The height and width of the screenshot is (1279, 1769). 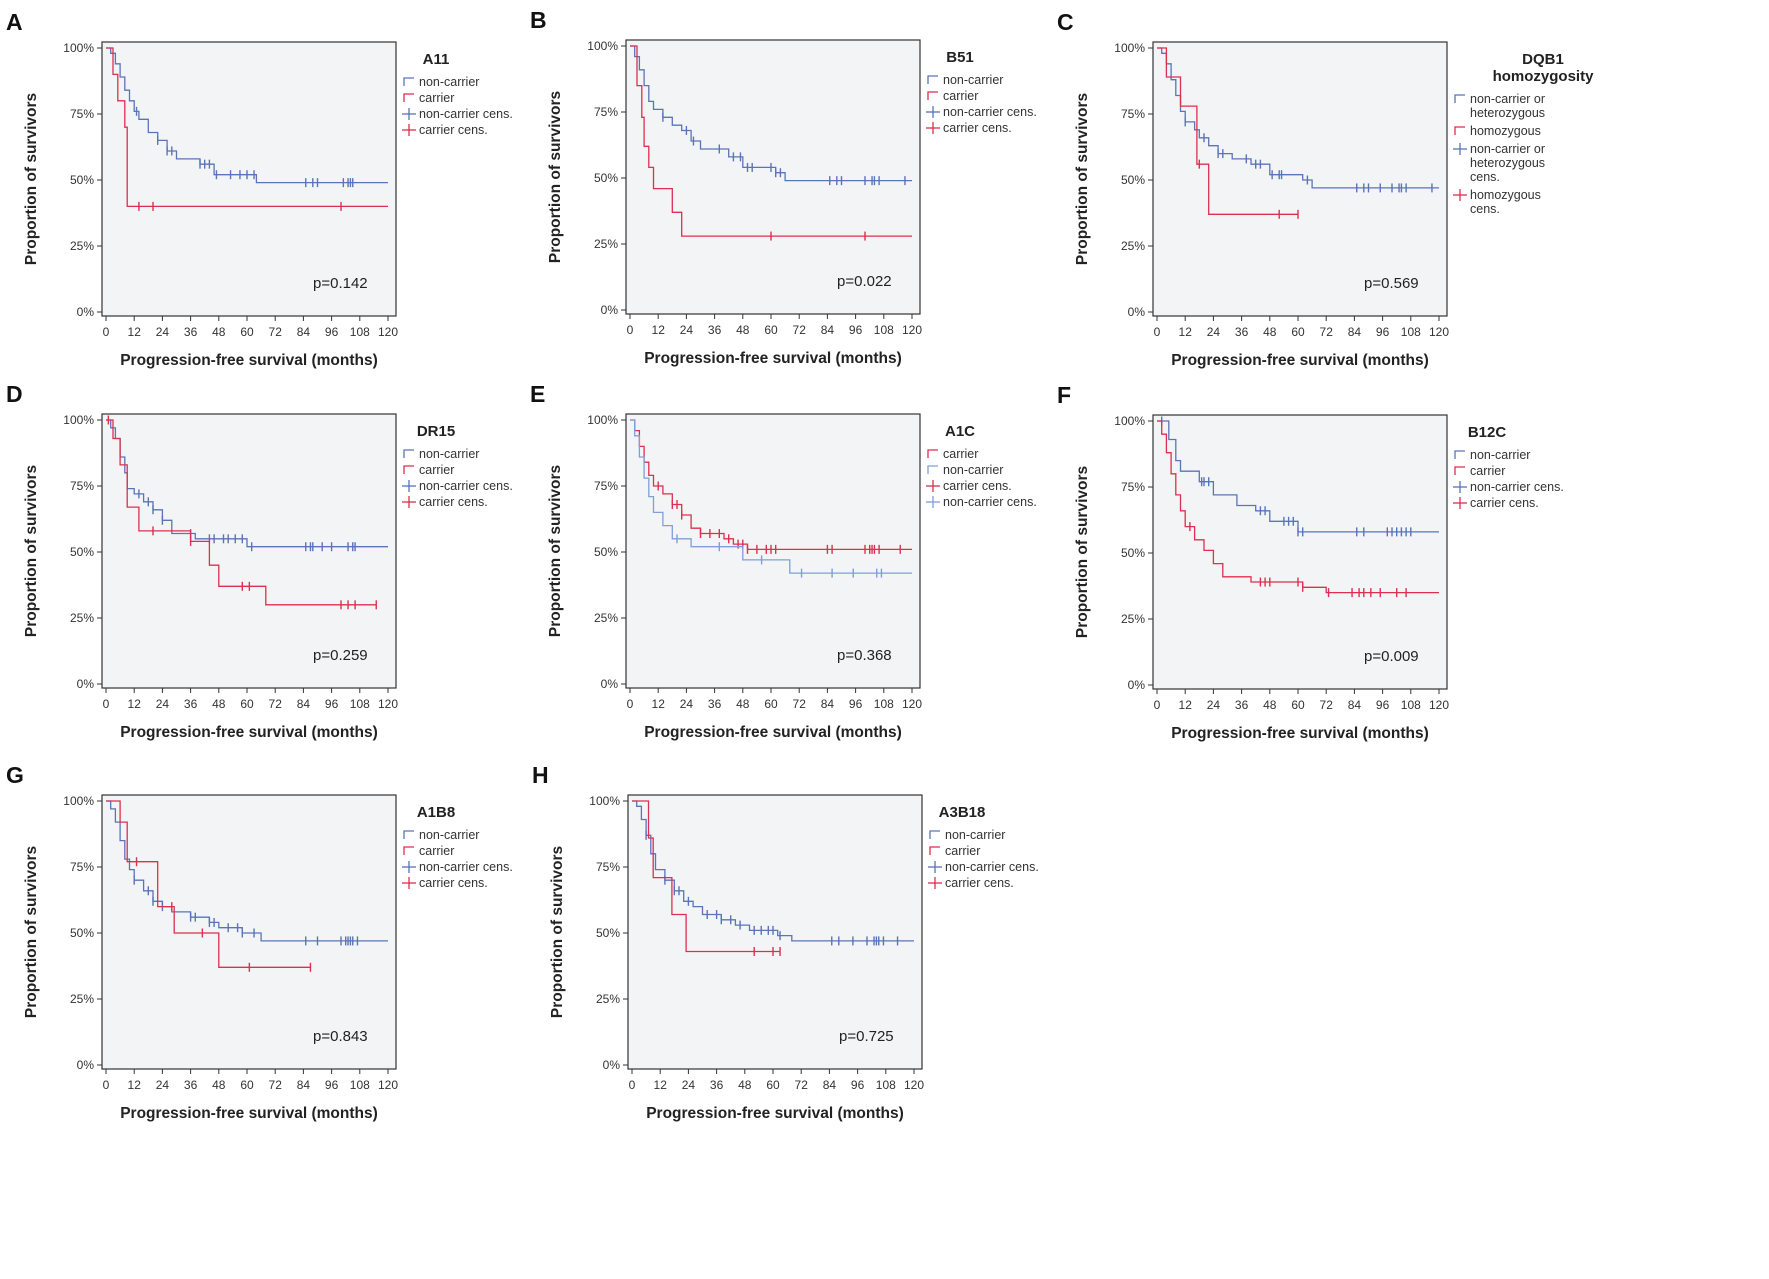 I want to click on legend-item: non-carrier cens., so click(x=1508, y=487).